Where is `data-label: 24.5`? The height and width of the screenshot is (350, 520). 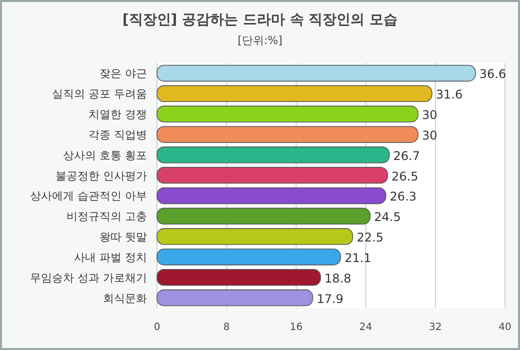 data-label: 24.5 is located at coordinates (387, 217).